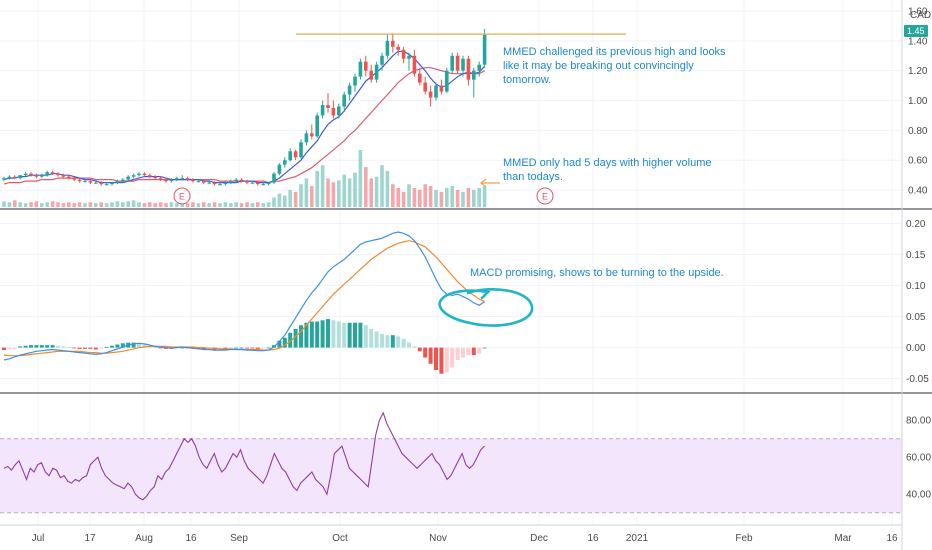 The image size is (932, 550). Describe the element at coordinates (490, 183) in the screenshot. I see `volume-arrow-annotation` at that location.